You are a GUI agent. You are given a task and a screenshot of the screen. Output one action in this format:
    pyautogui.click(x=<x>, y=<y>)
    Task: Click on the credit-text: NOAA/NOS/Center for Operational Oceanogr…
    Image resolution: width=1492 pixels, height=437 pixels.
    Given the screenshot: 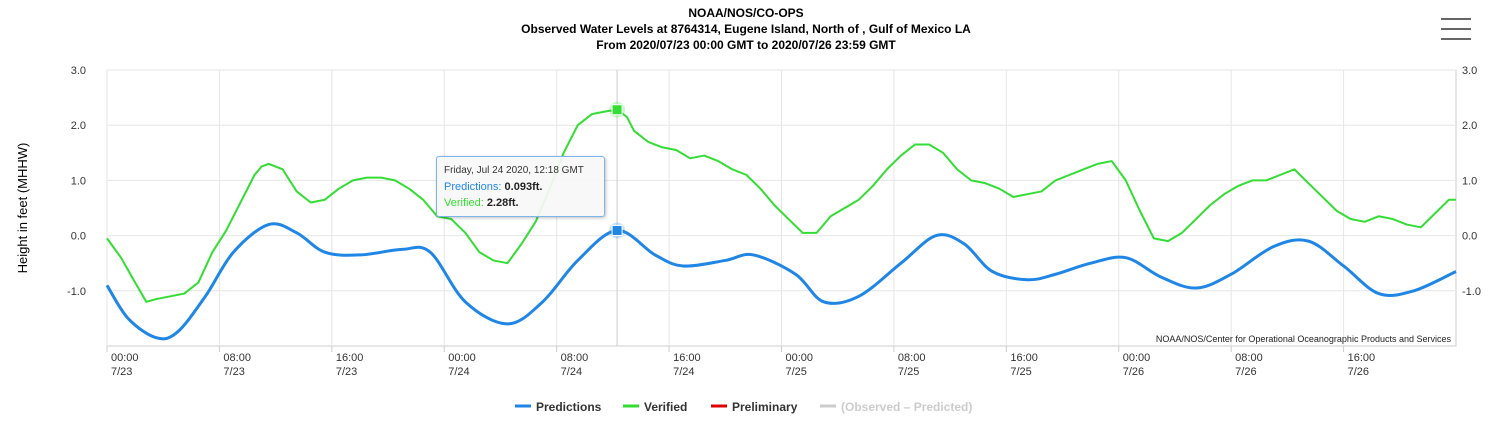 What is the action you would take?
    pyautogui.click(x=1304, y=339)
    